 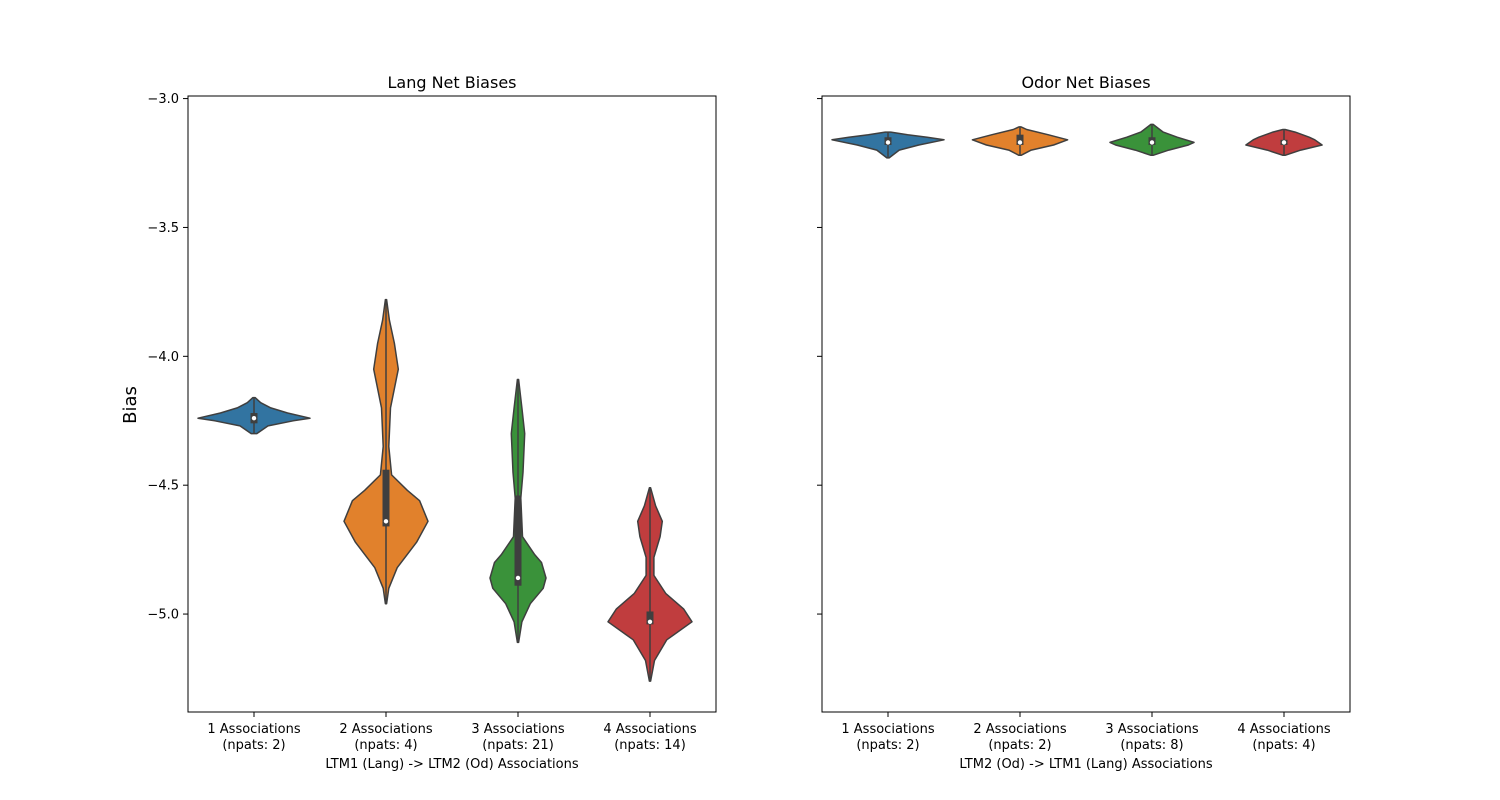 What do you see at coordinates (163, 228) in the screenshot?
I see `y-tick-label: −3.5` at bounding box center [163, 228].